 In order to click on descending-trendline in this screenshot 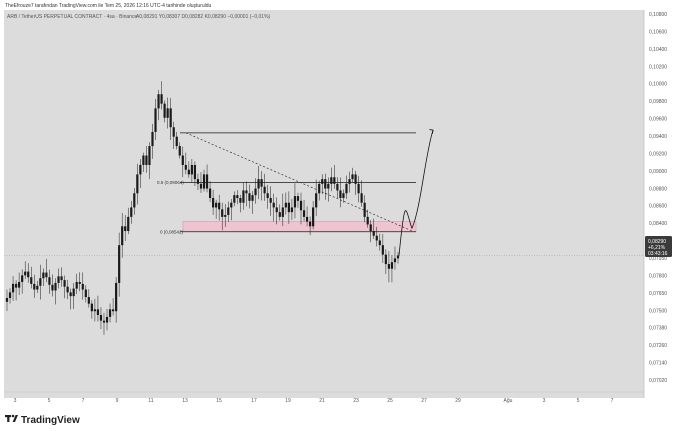, I will do `click(300, 182)`.